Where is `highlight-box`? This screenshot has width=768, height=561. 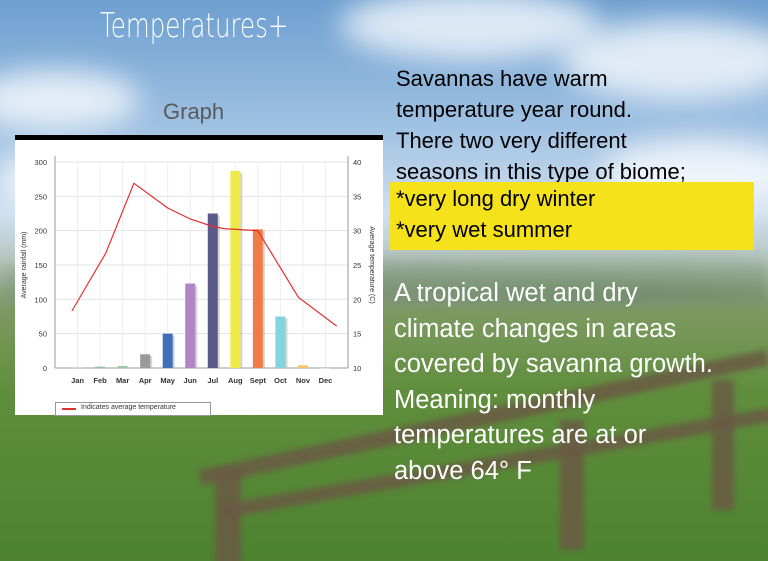
highlight-box is located at coordinates (572, 216).